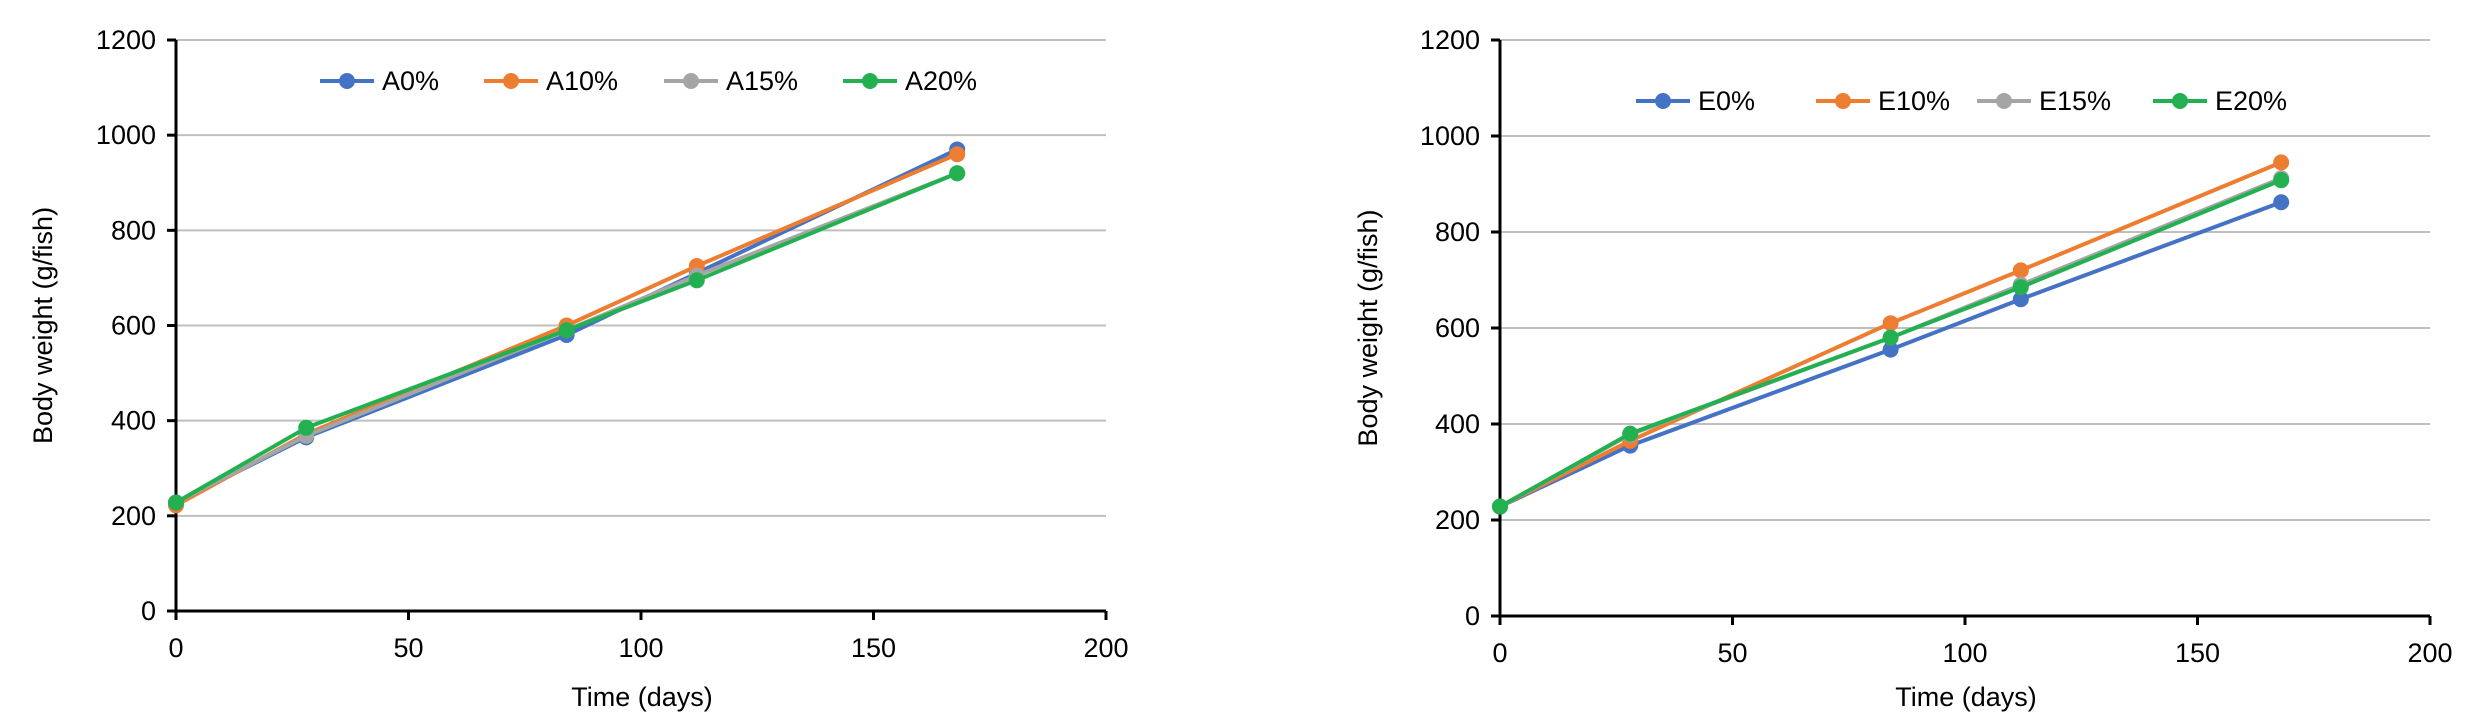 The height and width of the screenshot is (727, 2480). What do you see at coordinates (410, 81) in the screenshot?
I see `legend-label: A0%` at bounding box center [410, 81].